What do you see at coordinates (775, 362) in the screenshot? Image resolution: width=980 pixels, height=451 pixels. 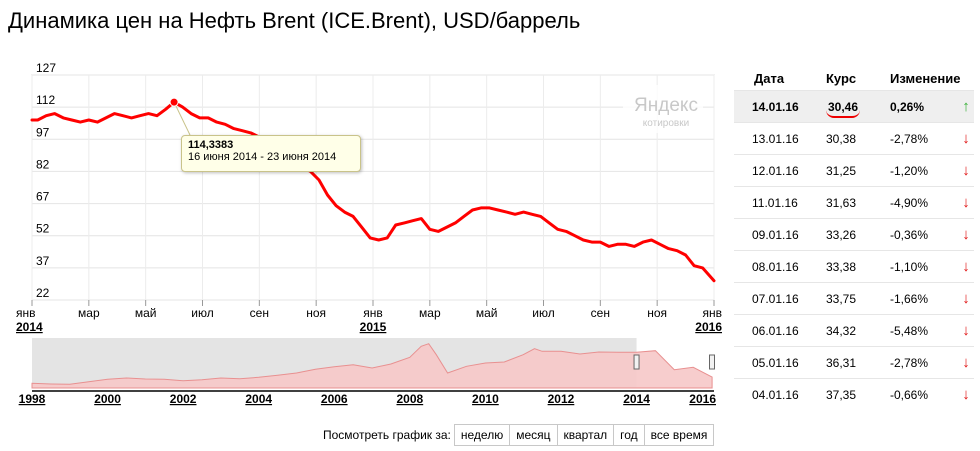 I see `cell-date: 05.01.16` at bounding box center [775, 362].